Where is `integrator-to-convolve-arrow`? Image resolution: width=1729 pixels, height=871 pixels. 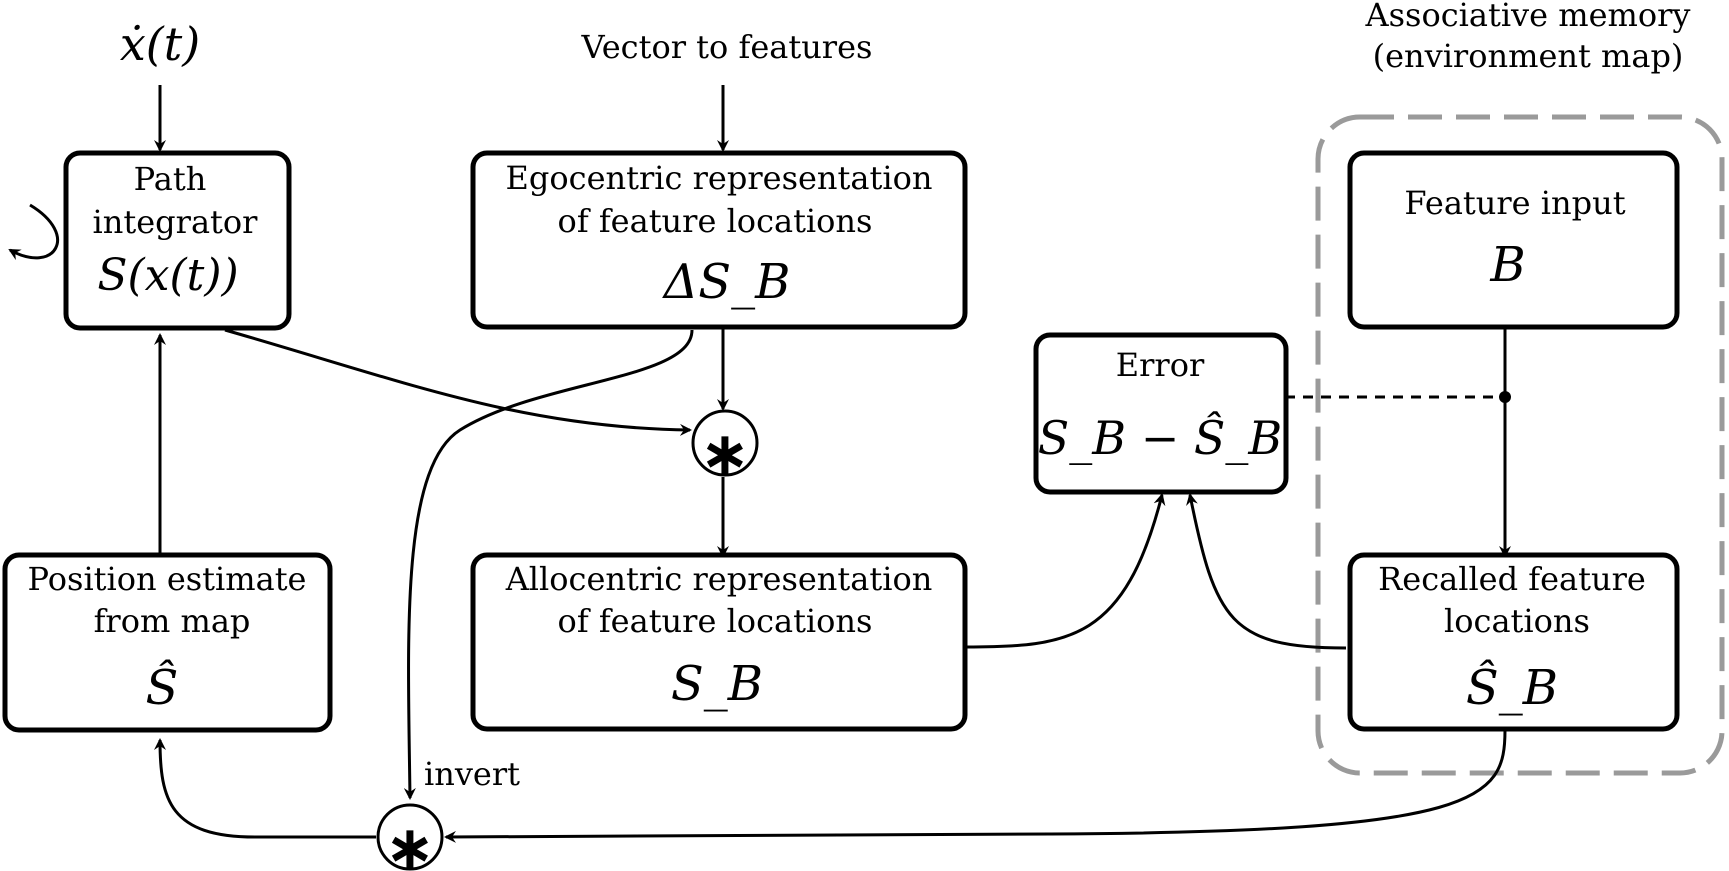 integrator-to-convolve-arrow is located at coordinates (458, 382).